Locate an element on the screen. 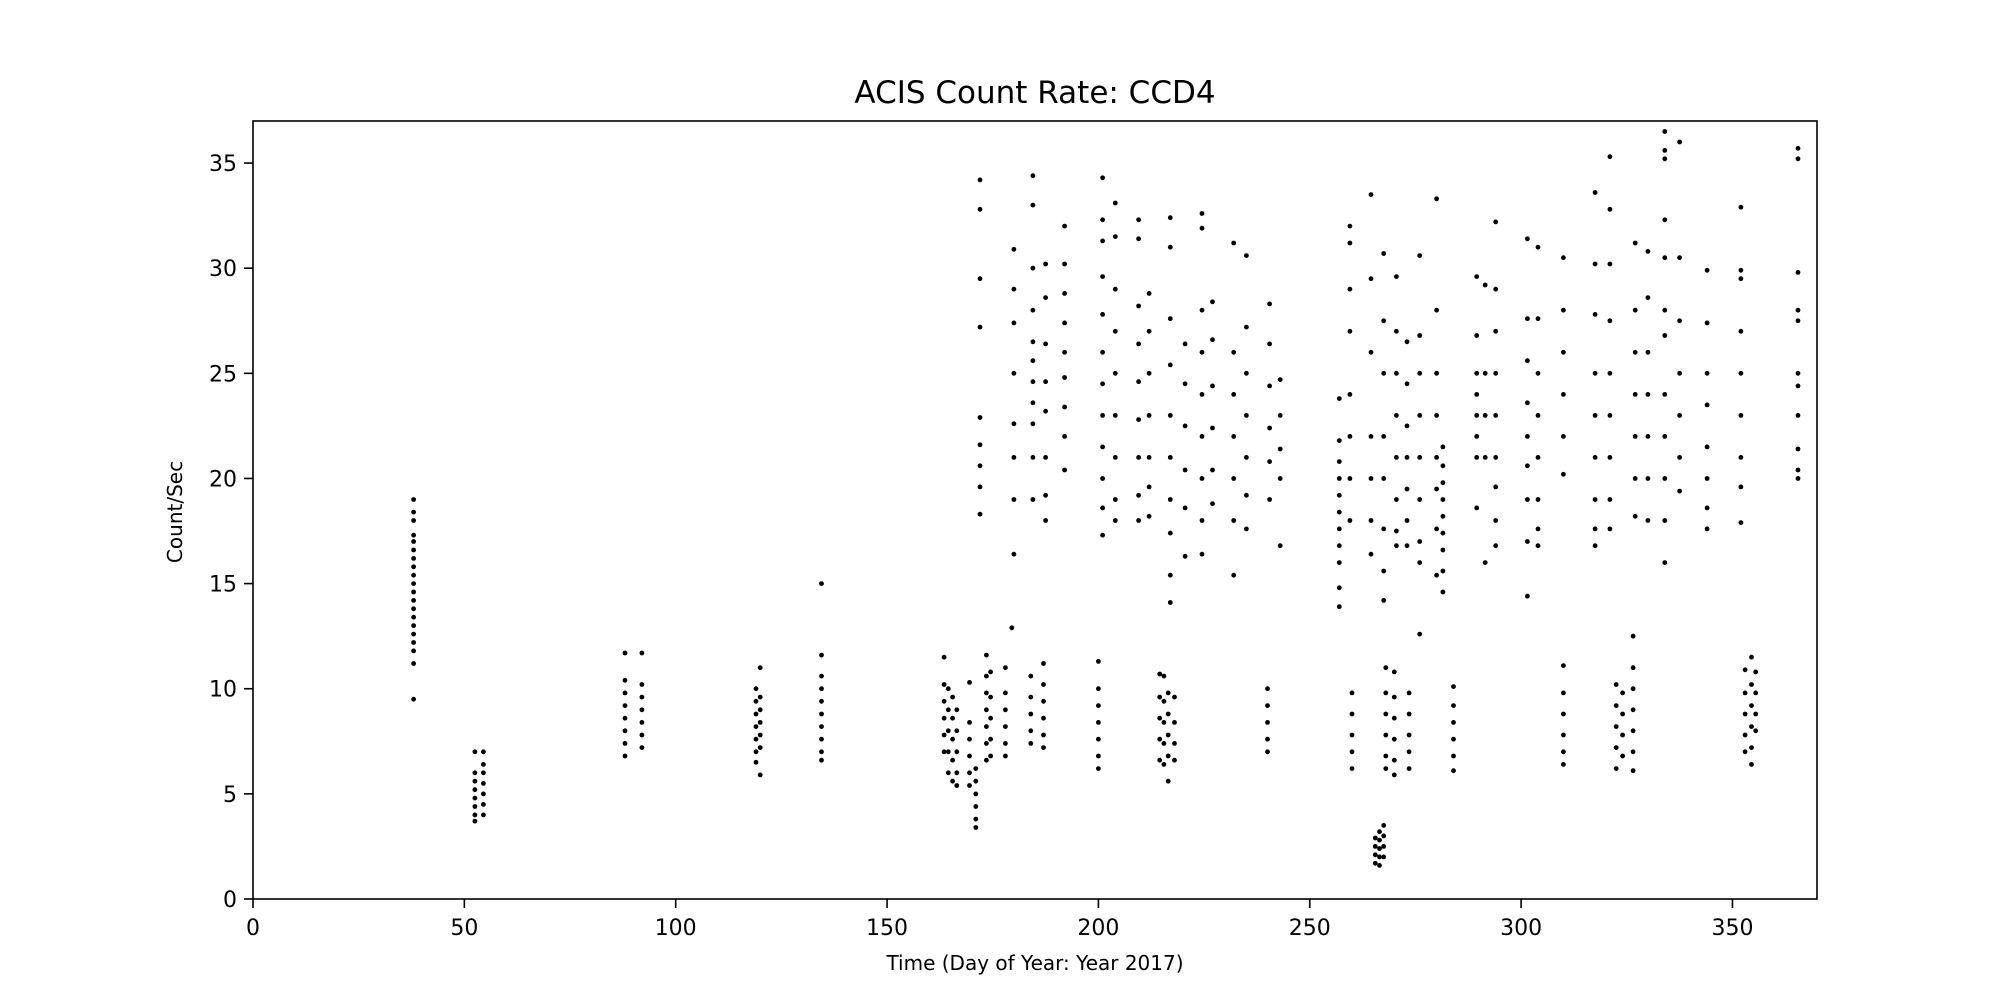  y-tick-label: 0 is located at coordinates (230, 900).